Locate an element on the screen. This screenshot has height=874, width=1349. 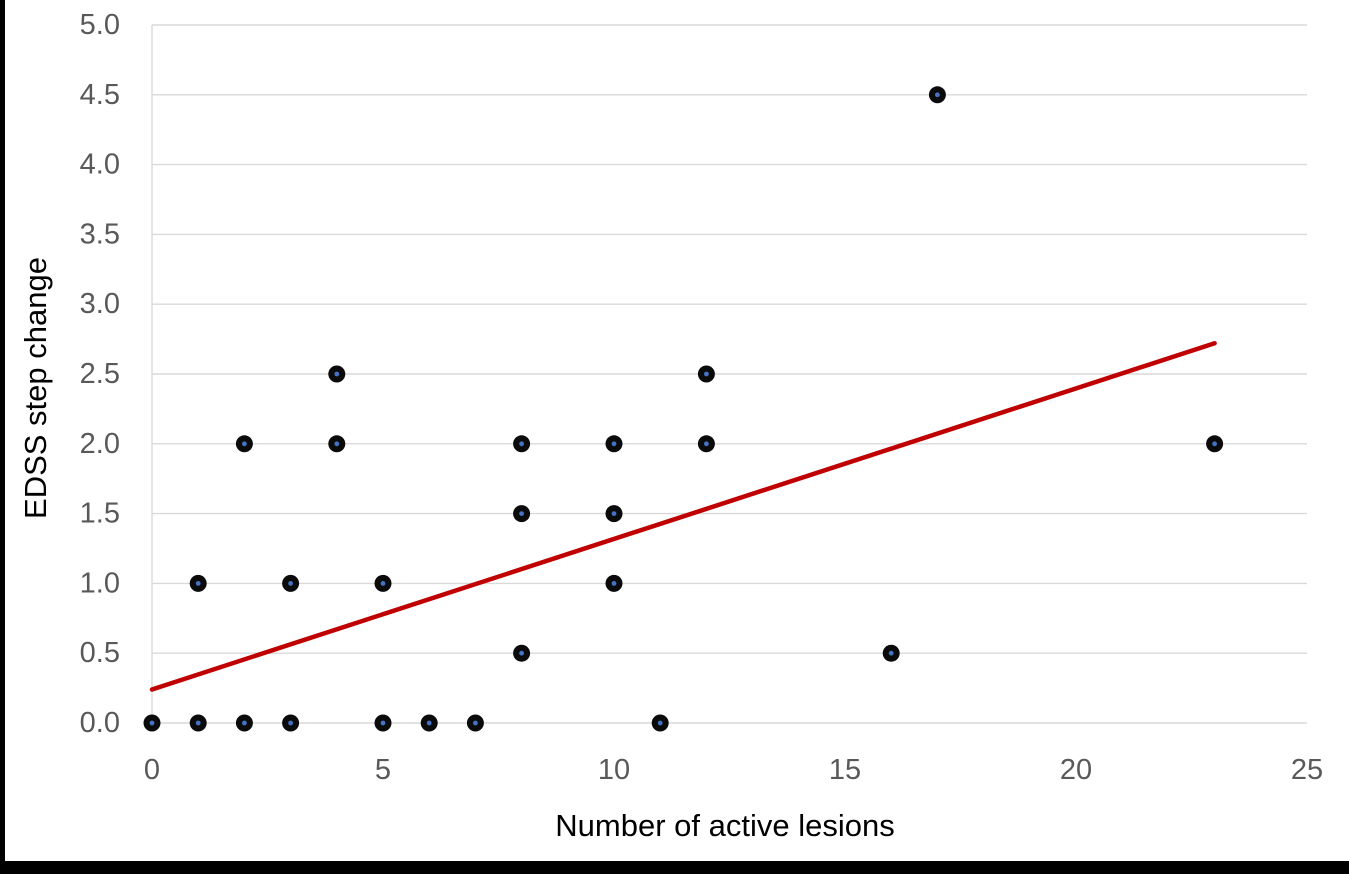
x-tick-label: 25 is located at coordinates (1307, 770).